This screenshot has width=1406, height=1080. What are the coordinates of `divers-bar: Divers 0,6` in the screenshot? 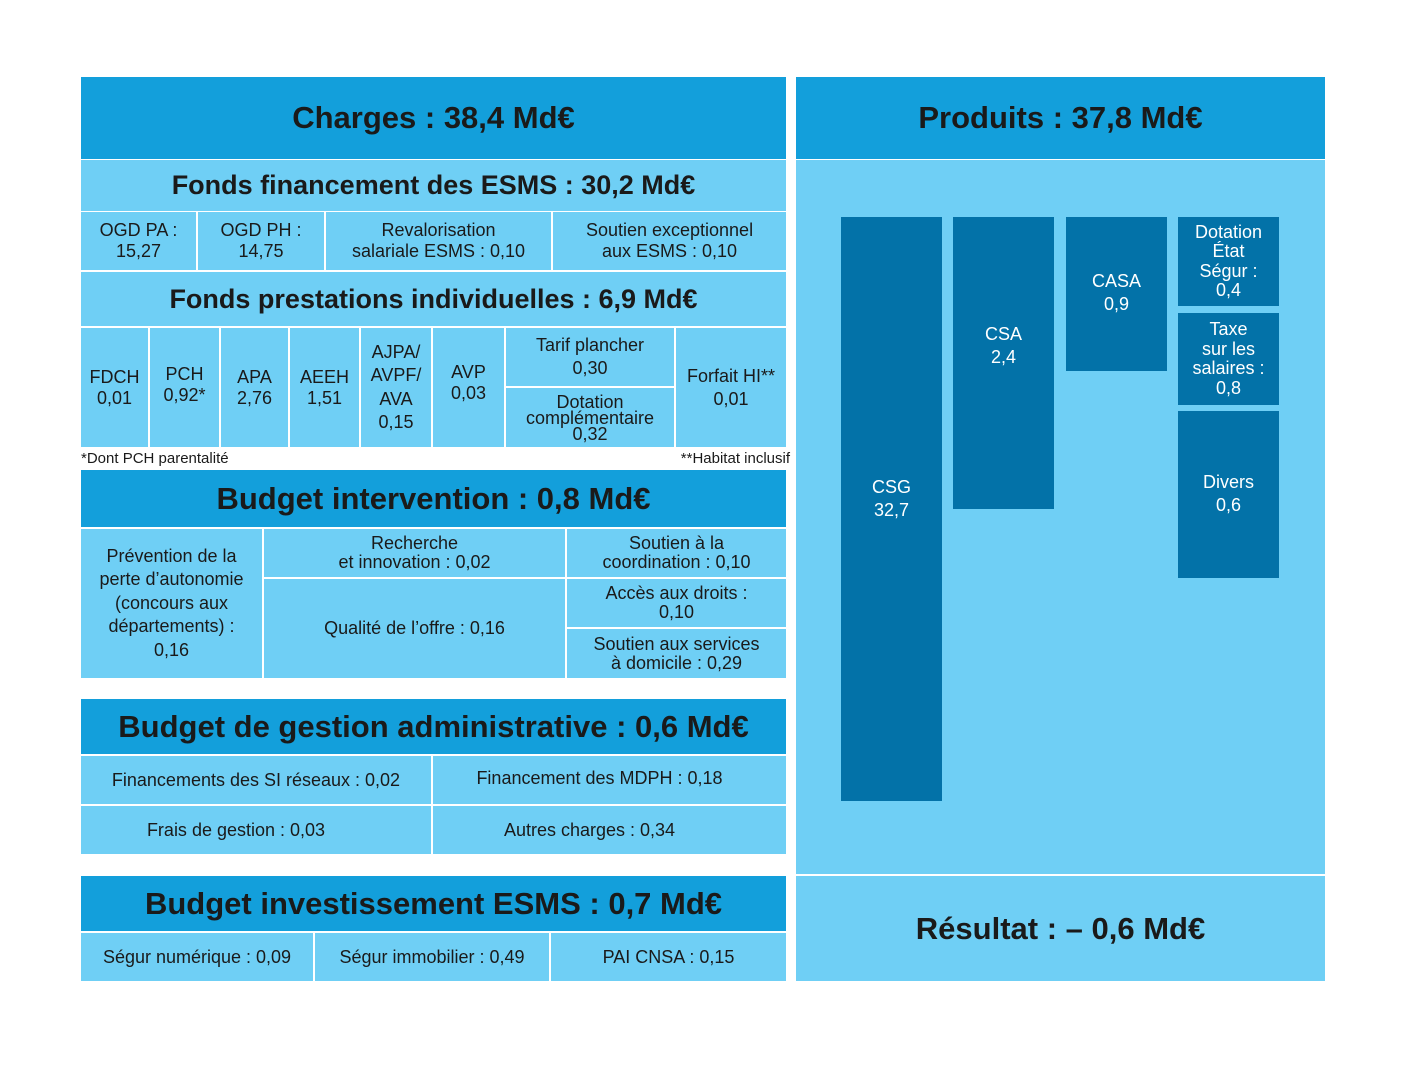 It's located at (1228, 494).